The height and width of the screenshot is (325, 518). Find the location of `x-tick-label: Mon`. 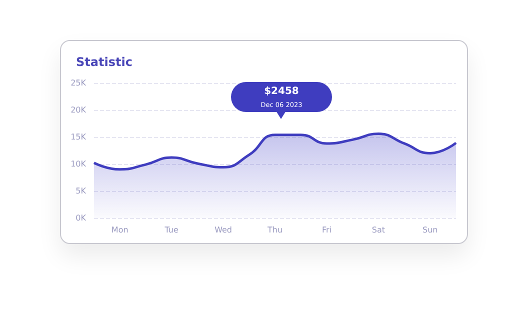

x-tick-label: Mon is located at coordinates (119, 230).